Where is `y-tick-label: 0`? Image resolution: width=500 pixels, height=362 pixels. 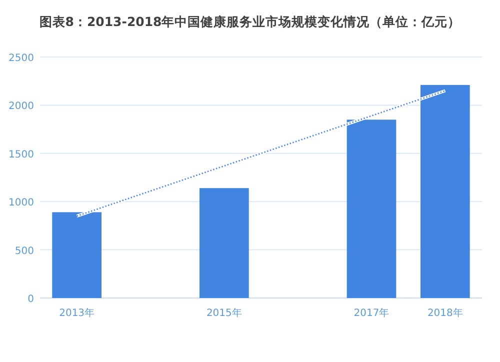
y-tick-label: 0 is located at coordinates (31, 299).